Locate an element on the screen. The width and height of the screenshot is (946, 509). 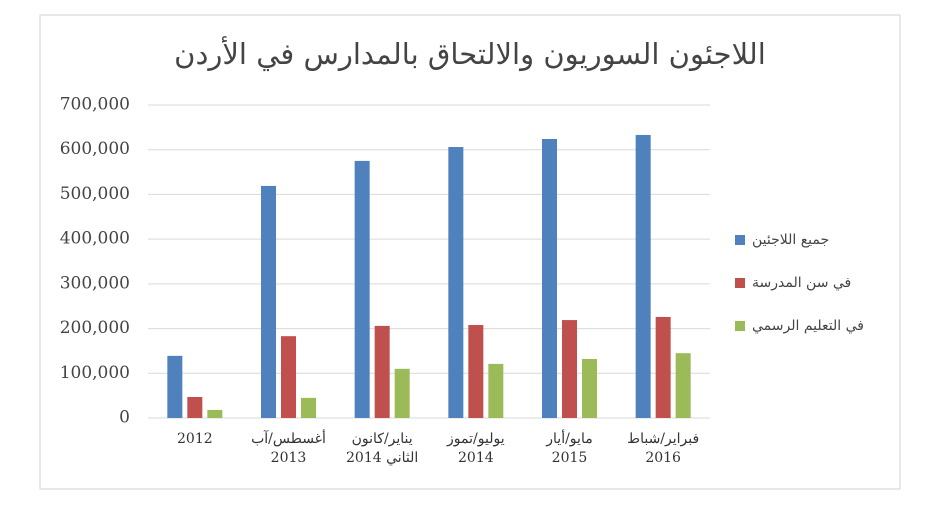
y-tick-label: 700,000 is located at coordinates (95, 105).